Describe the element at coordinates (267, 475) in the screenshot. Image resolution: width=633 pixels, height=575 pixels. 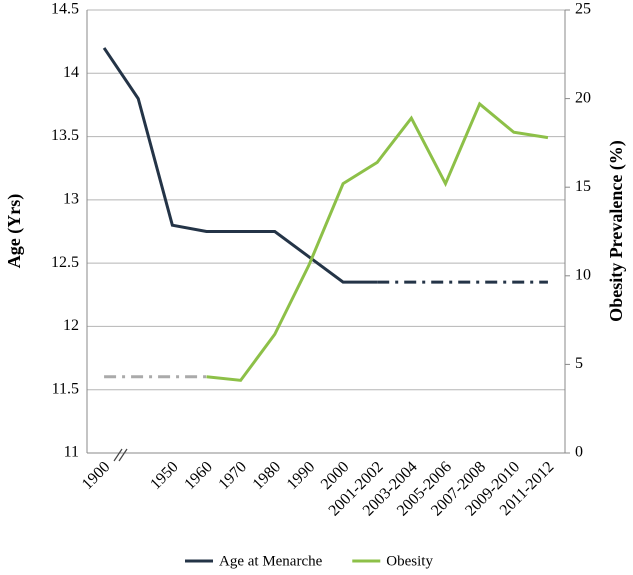
I see `x-tick-label: 1980` at that location.